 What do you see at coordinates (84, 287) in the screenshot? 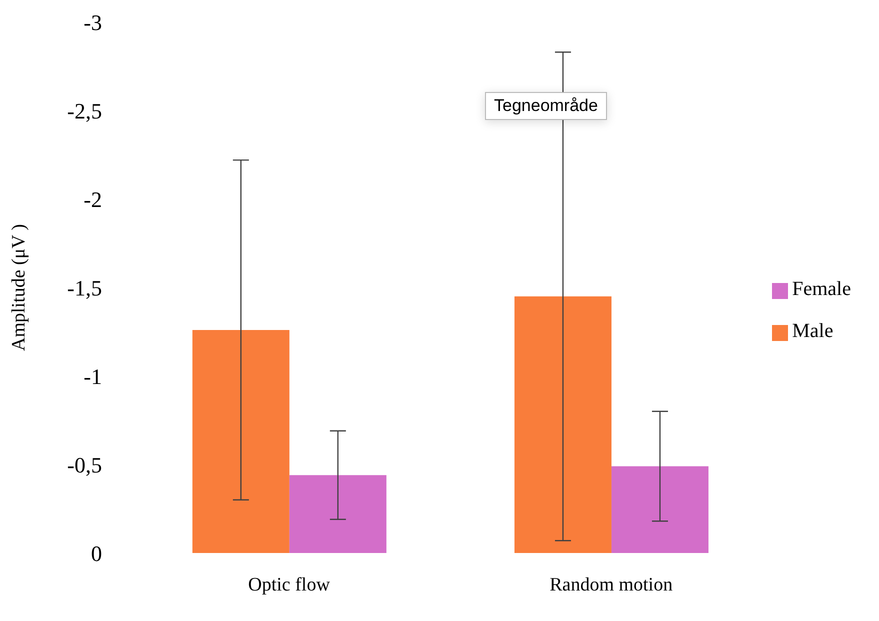
I see `y-tick-label: -1,5` at bounding box center [84, 287].